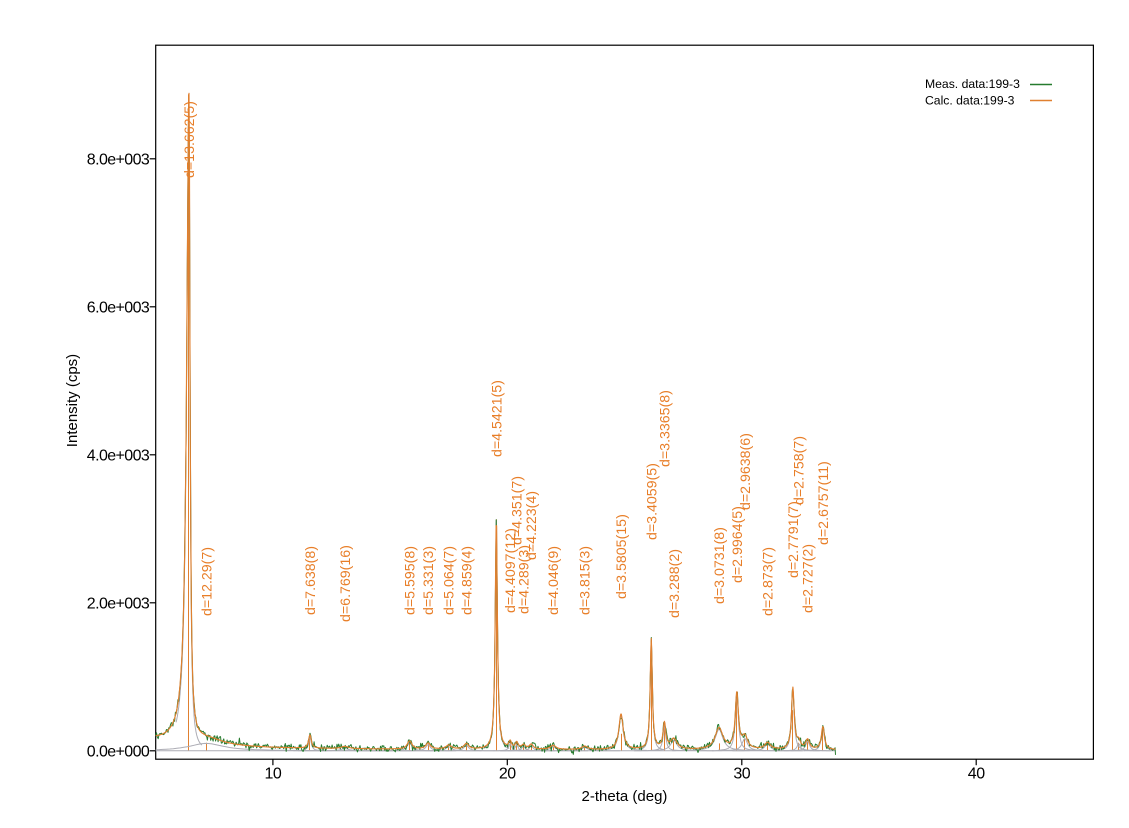 This screenshot has width=1129, height=828. I want to click on svg-text: d=5.064(7), so click(450, 580).